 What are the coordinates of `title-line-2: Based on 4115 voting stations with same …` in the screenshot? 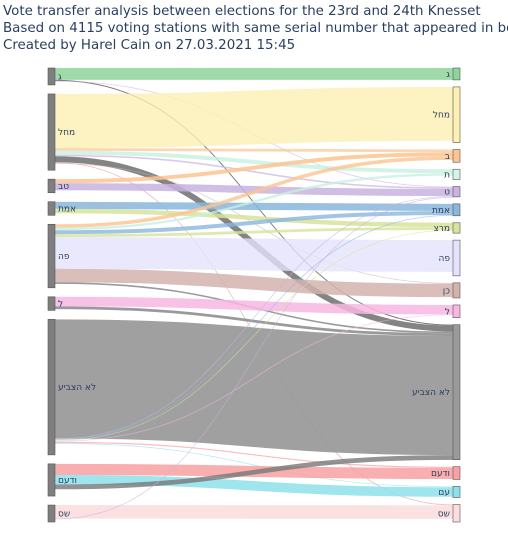 It's located at (255, 28).